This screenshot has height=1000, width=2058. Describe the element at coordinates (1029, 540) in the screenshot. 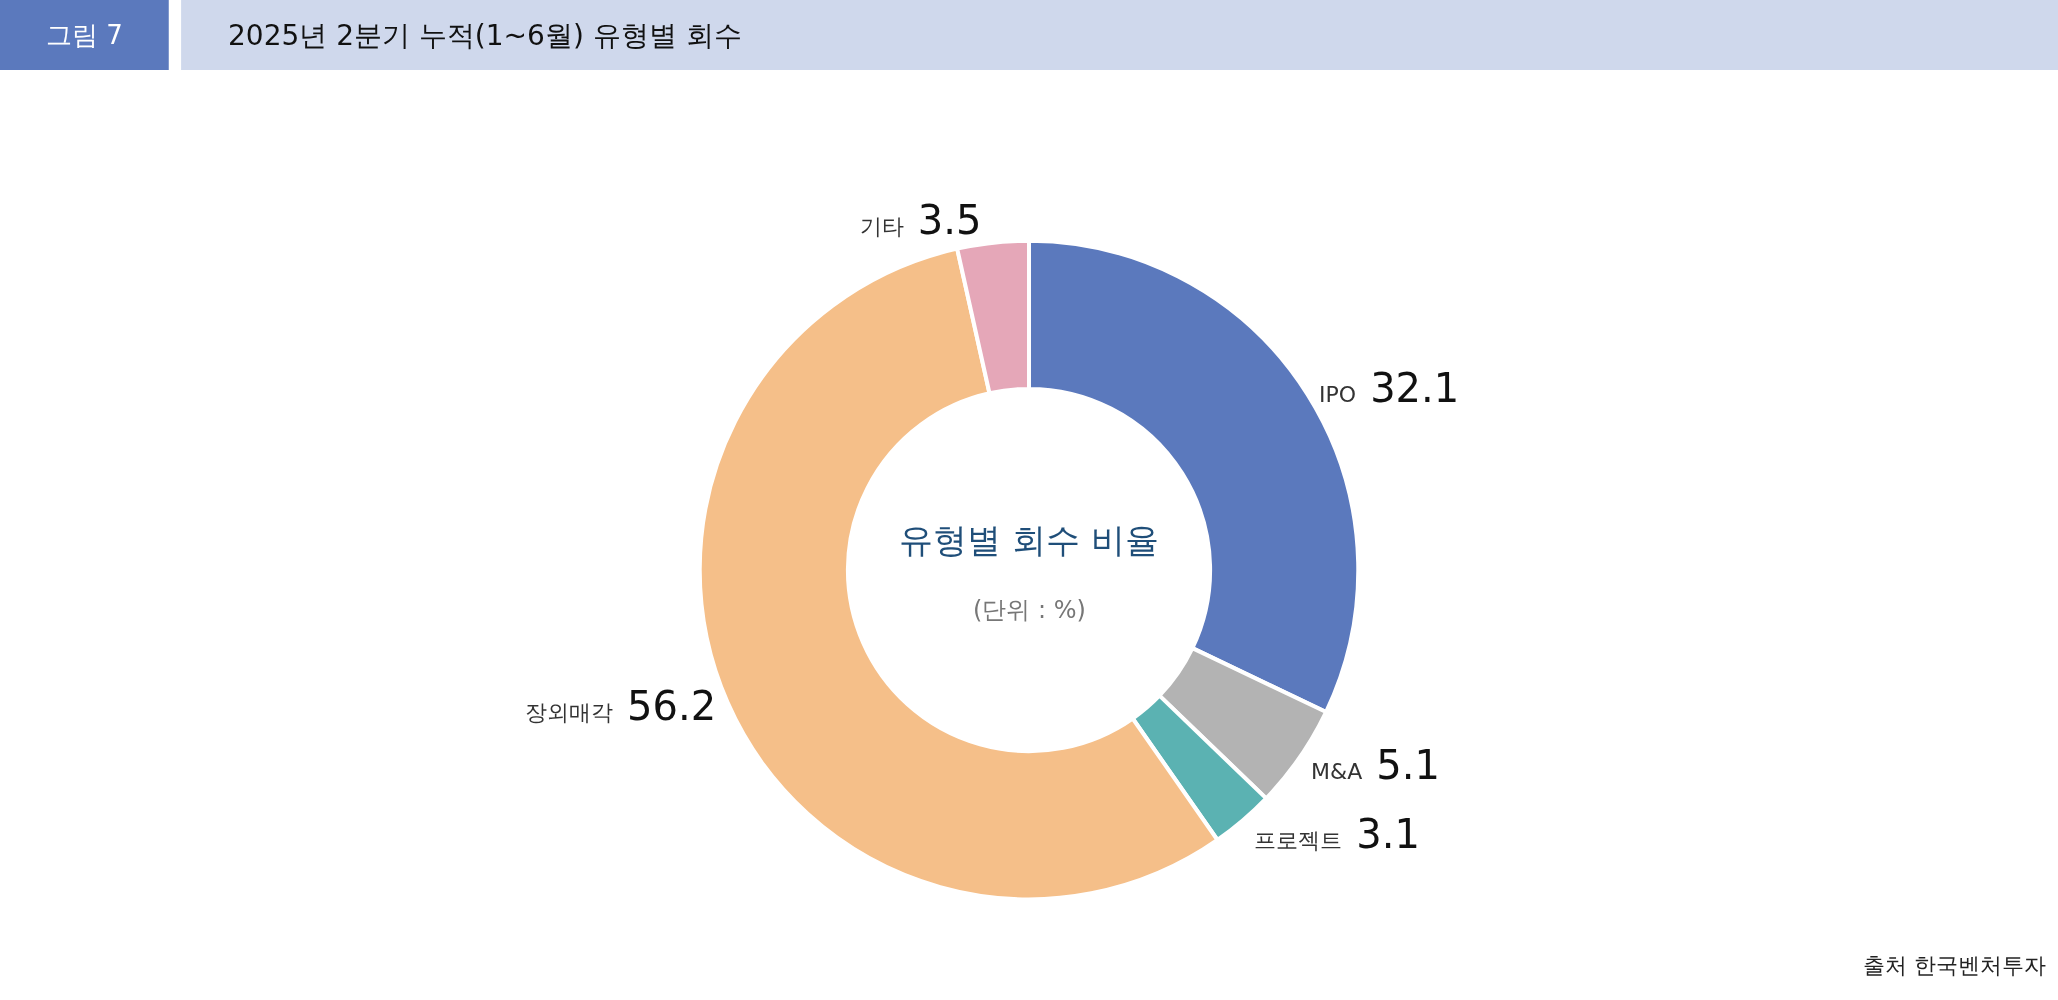

I see `text: 유형별 회수 비율` at that location.